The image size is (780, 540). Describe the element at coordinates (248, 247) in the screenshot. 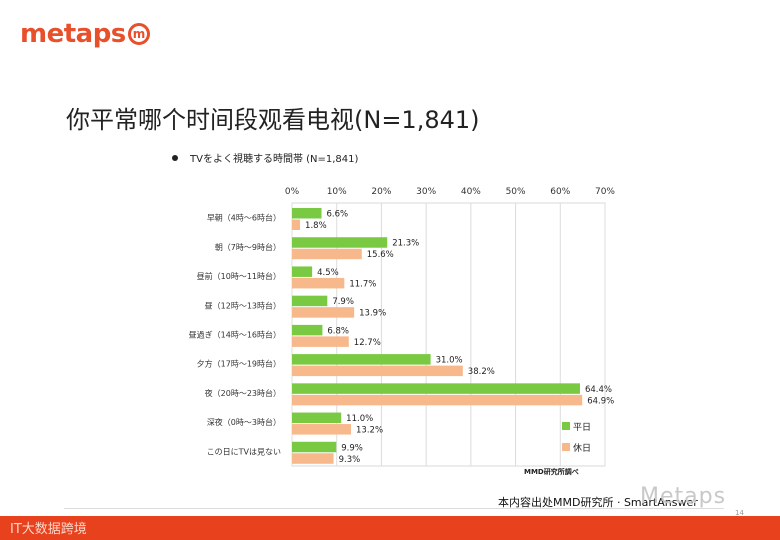

I see `category-label: 朝（7時～9時台）` at that location.